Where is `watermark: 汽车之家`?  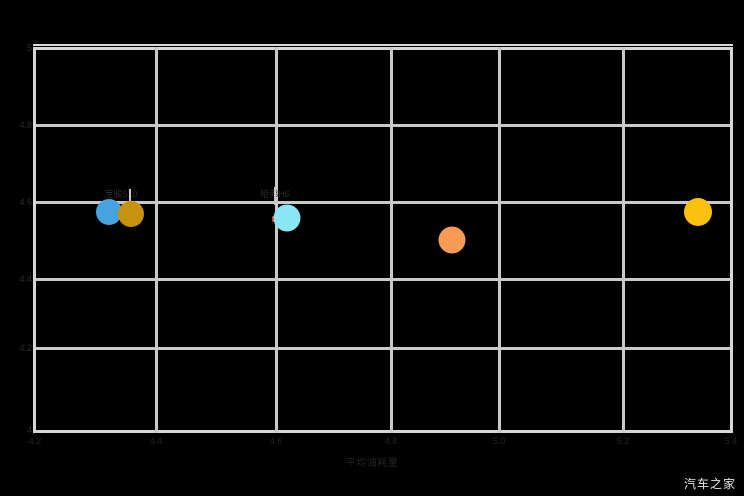
watermark: 汽车之家 is located at coordinates (709, 484).